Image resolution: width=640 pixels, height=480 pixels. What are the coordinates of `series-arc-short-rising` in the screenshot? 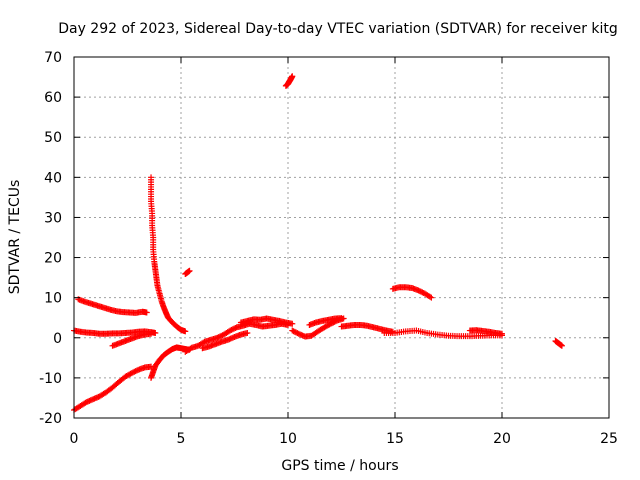 It's located at (132, 339).